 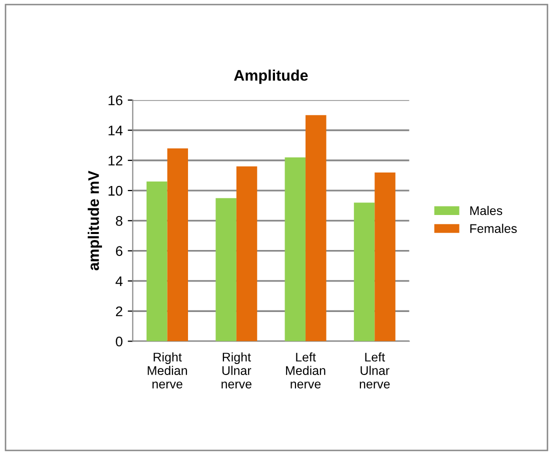 I want to click on legend-label: Males, so click(x=486, y=211).